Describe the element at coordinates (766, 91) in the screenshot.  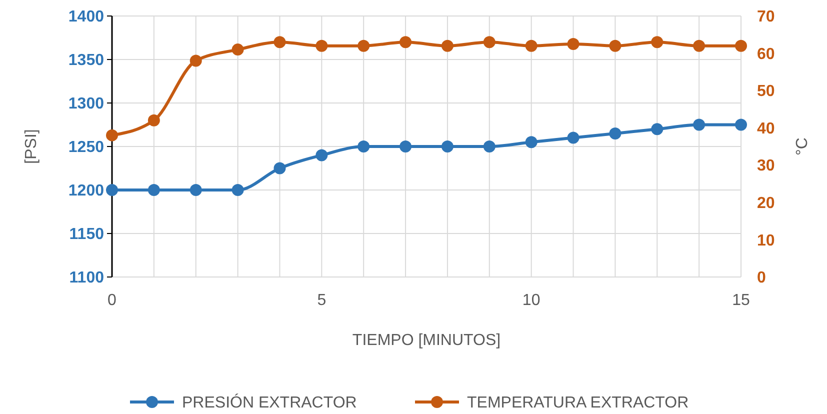
I see `y2-tick-label: 50` at that location.